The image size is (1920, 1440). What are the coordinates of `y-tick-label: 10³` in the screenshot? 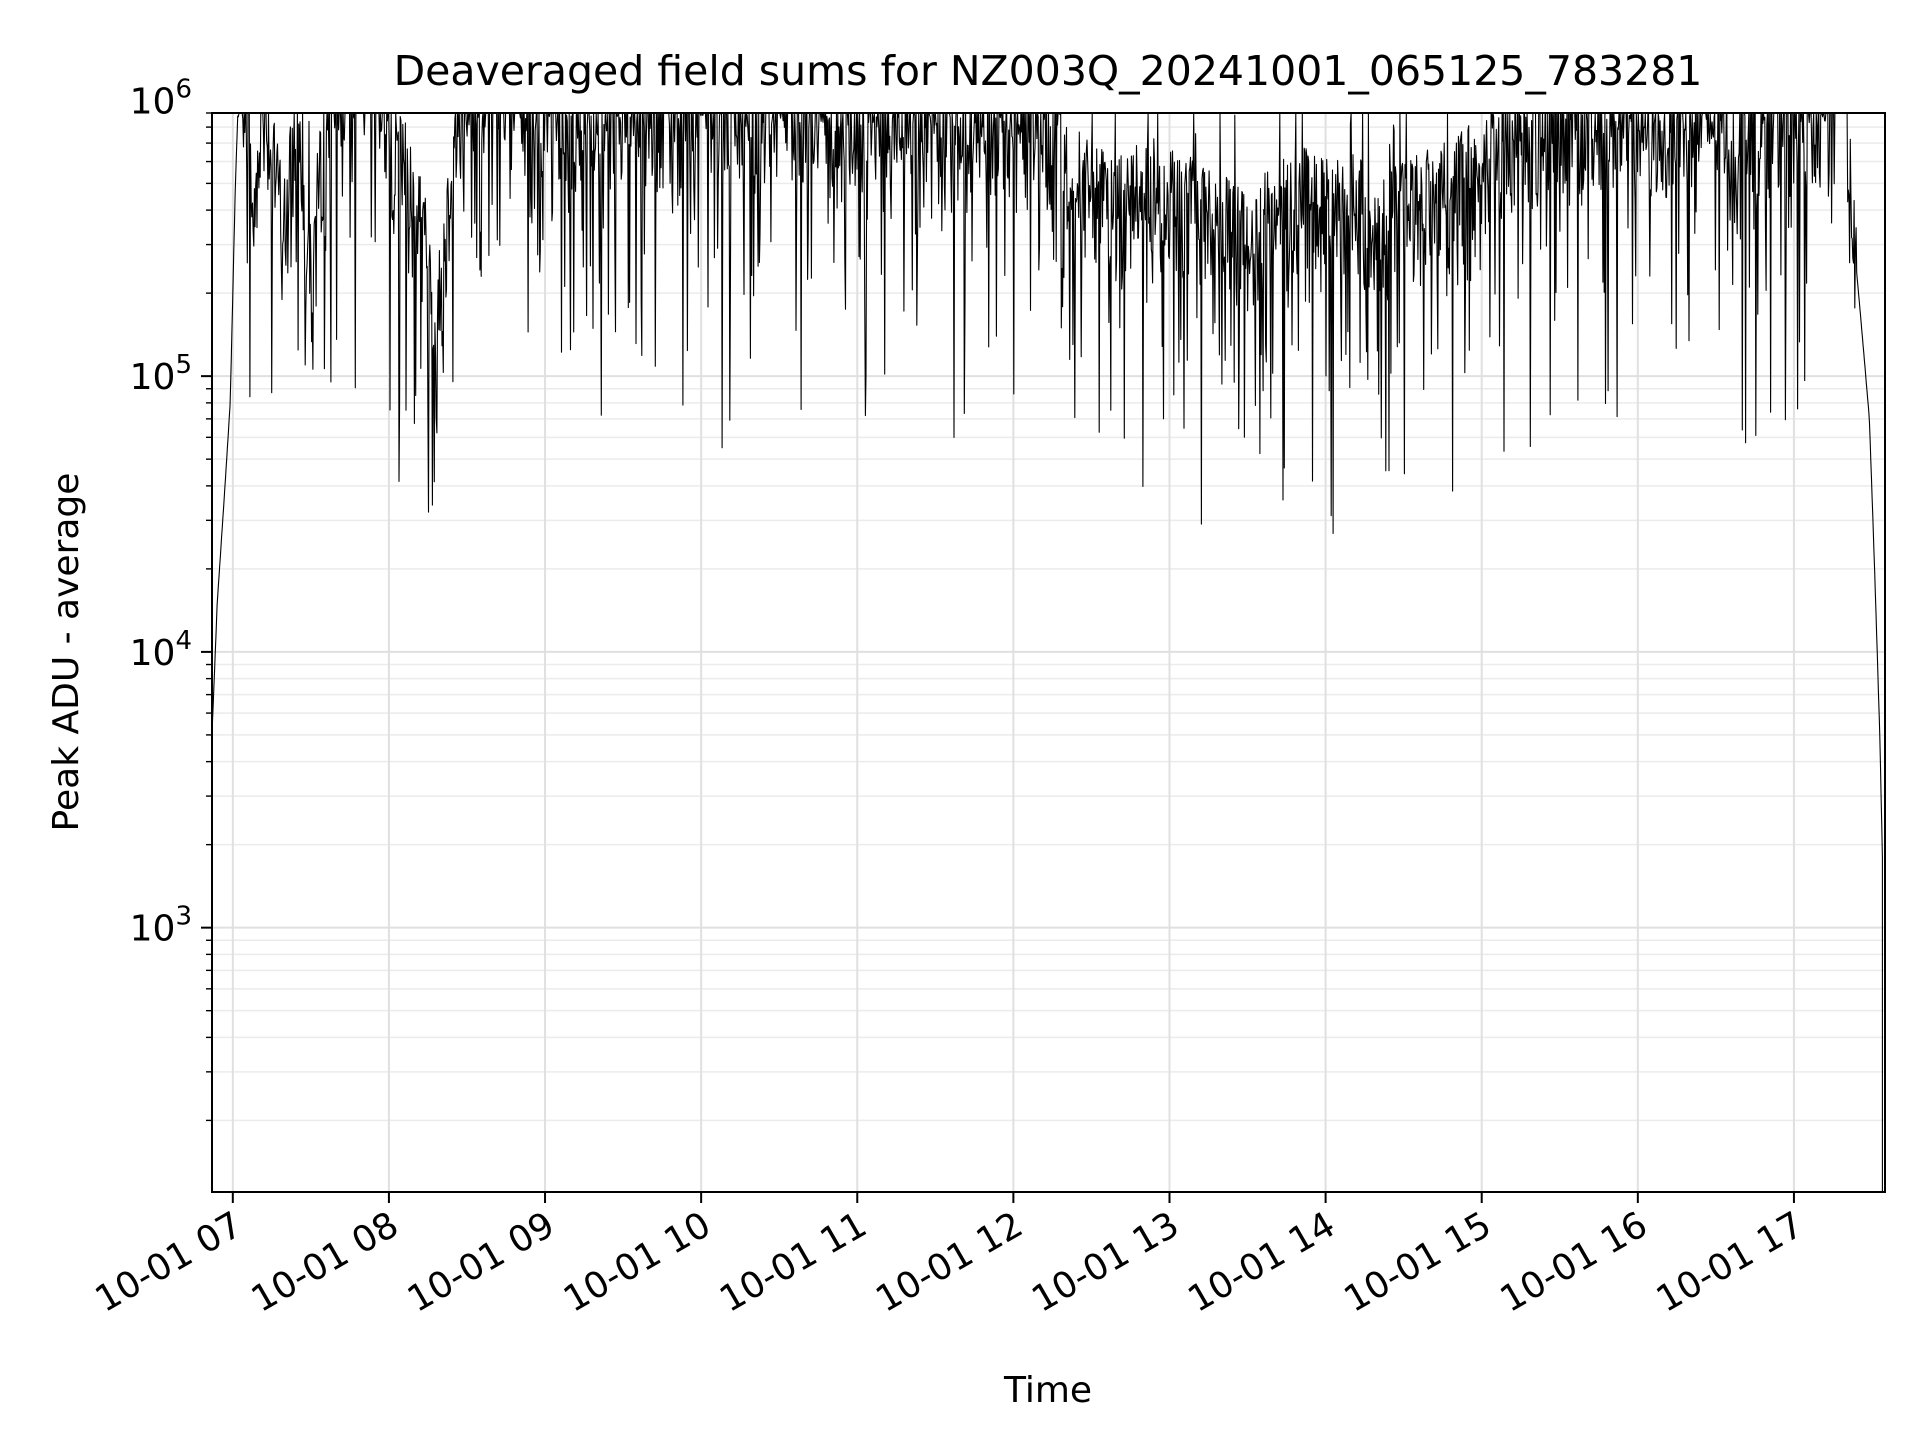 It's located at (161, 926).